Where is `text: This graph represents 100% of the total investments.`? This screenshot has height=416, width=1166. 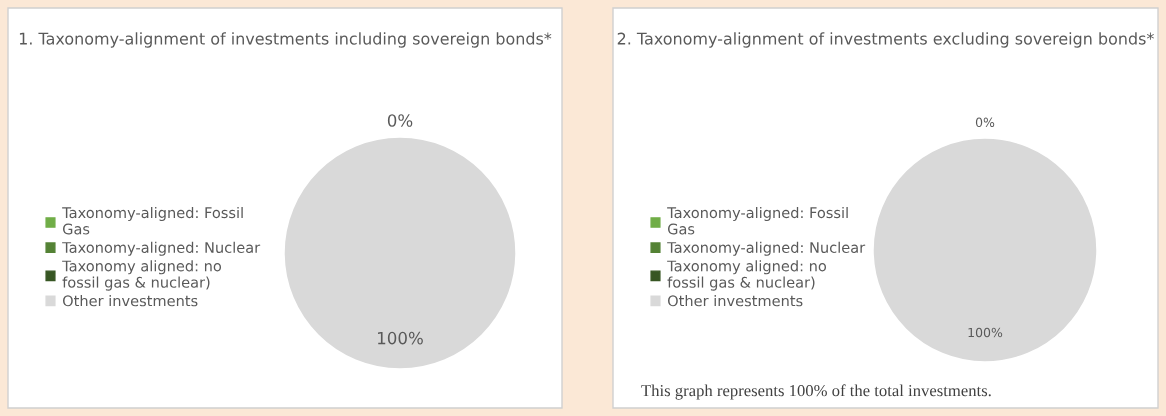
text: This graph represents 100% of the total investments. is located at coordinates (816, 392).